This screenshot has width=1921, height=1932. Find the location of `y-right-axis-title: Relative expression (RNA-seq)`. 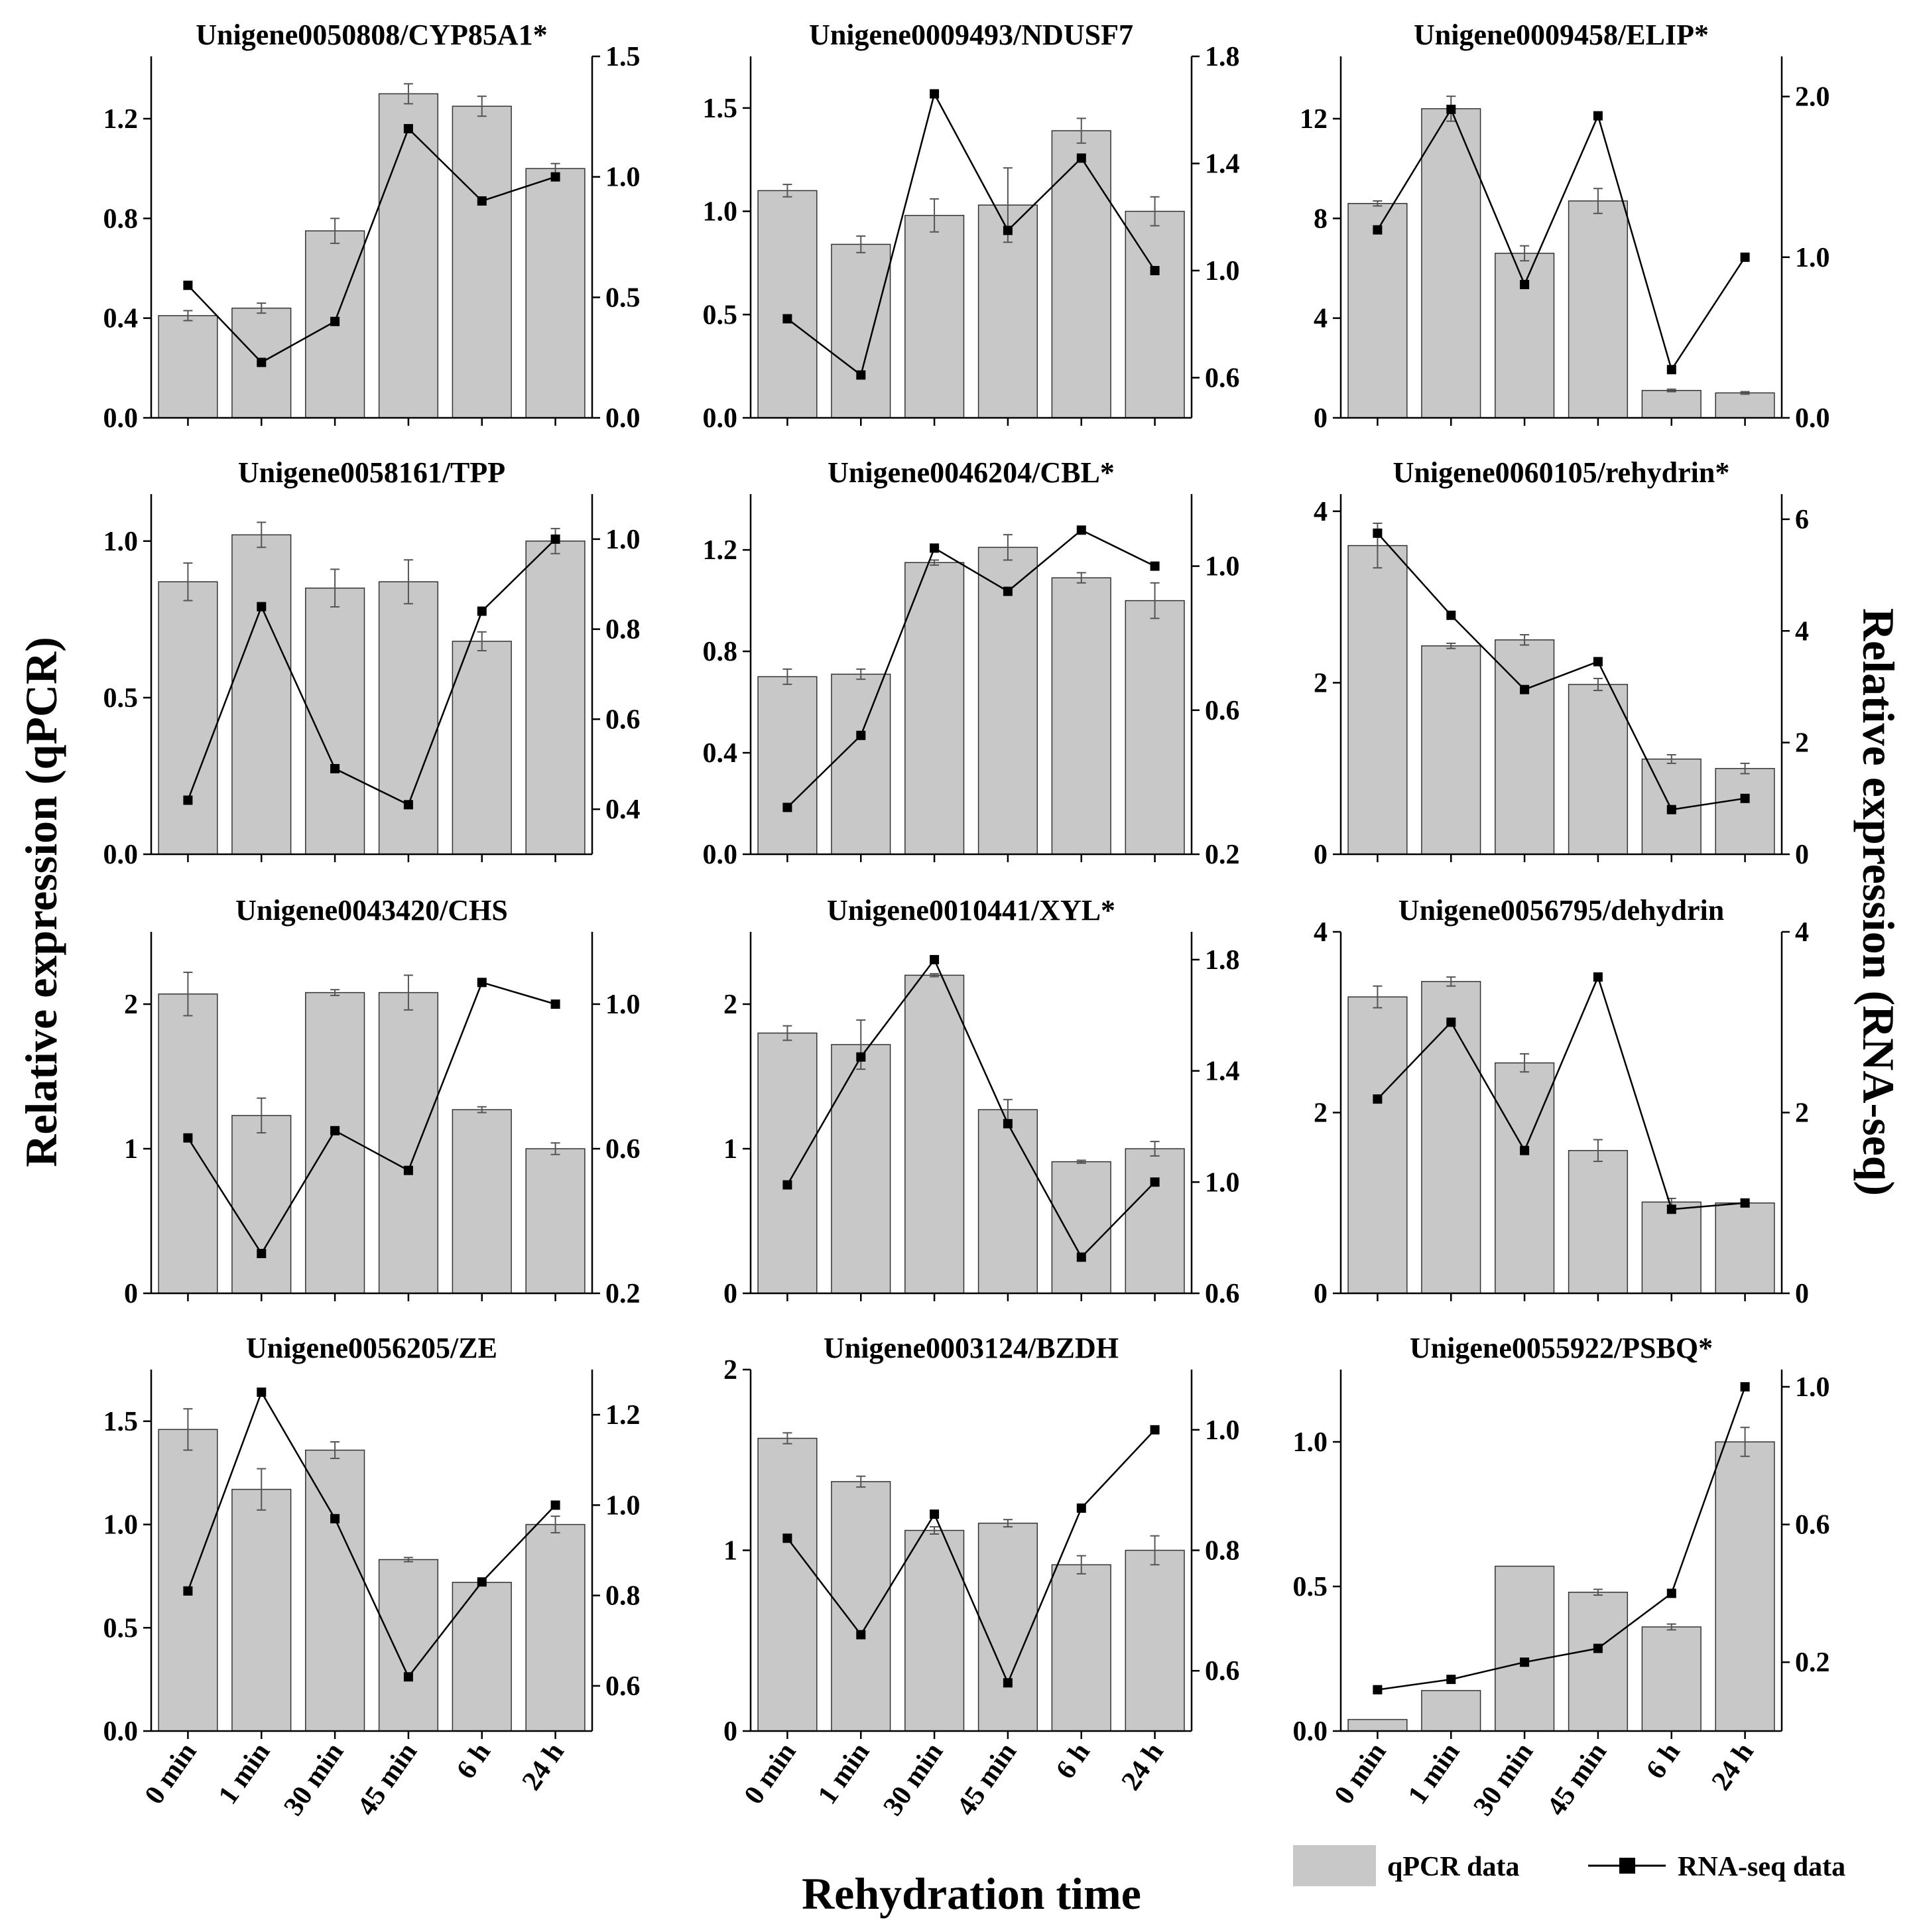

y-right-axis-title: Relative expression (RNA-seq) is located at coordinates (1878, 902).